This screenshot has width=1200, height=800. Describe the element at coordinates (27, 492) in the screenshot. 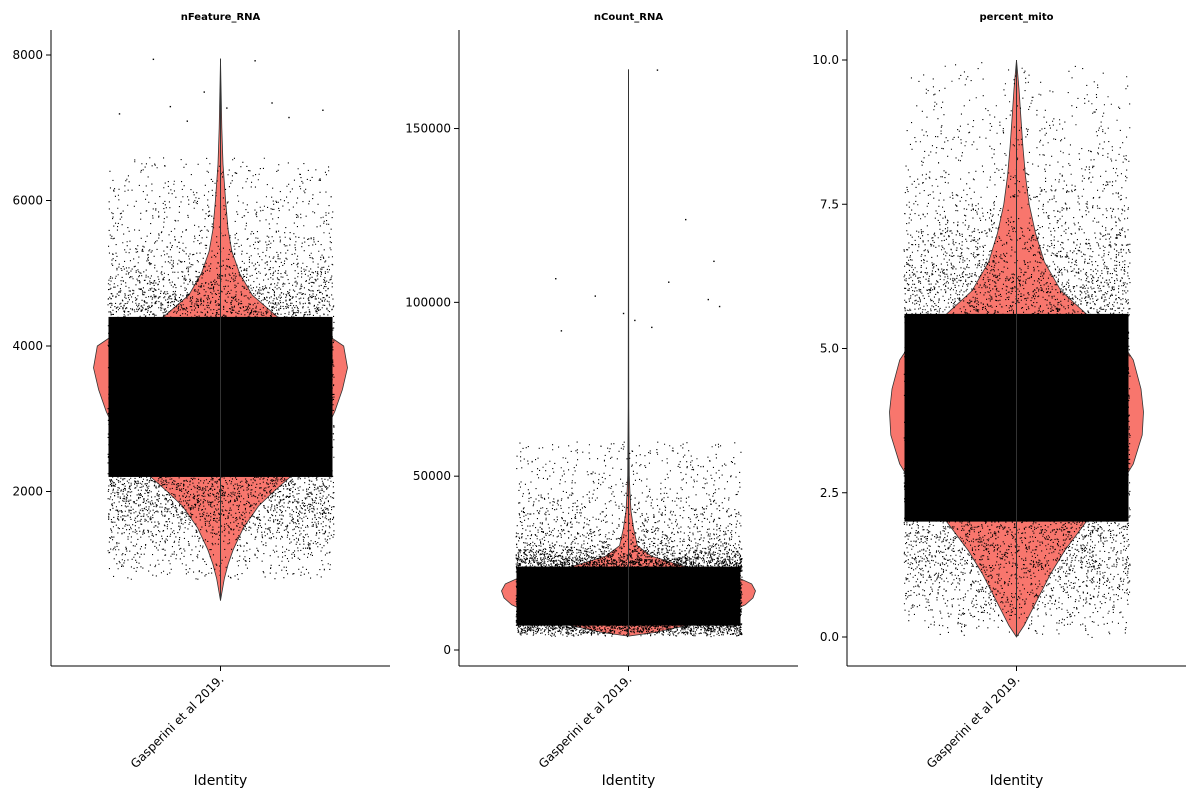

I see `y-tick-label: 2000` at that location.